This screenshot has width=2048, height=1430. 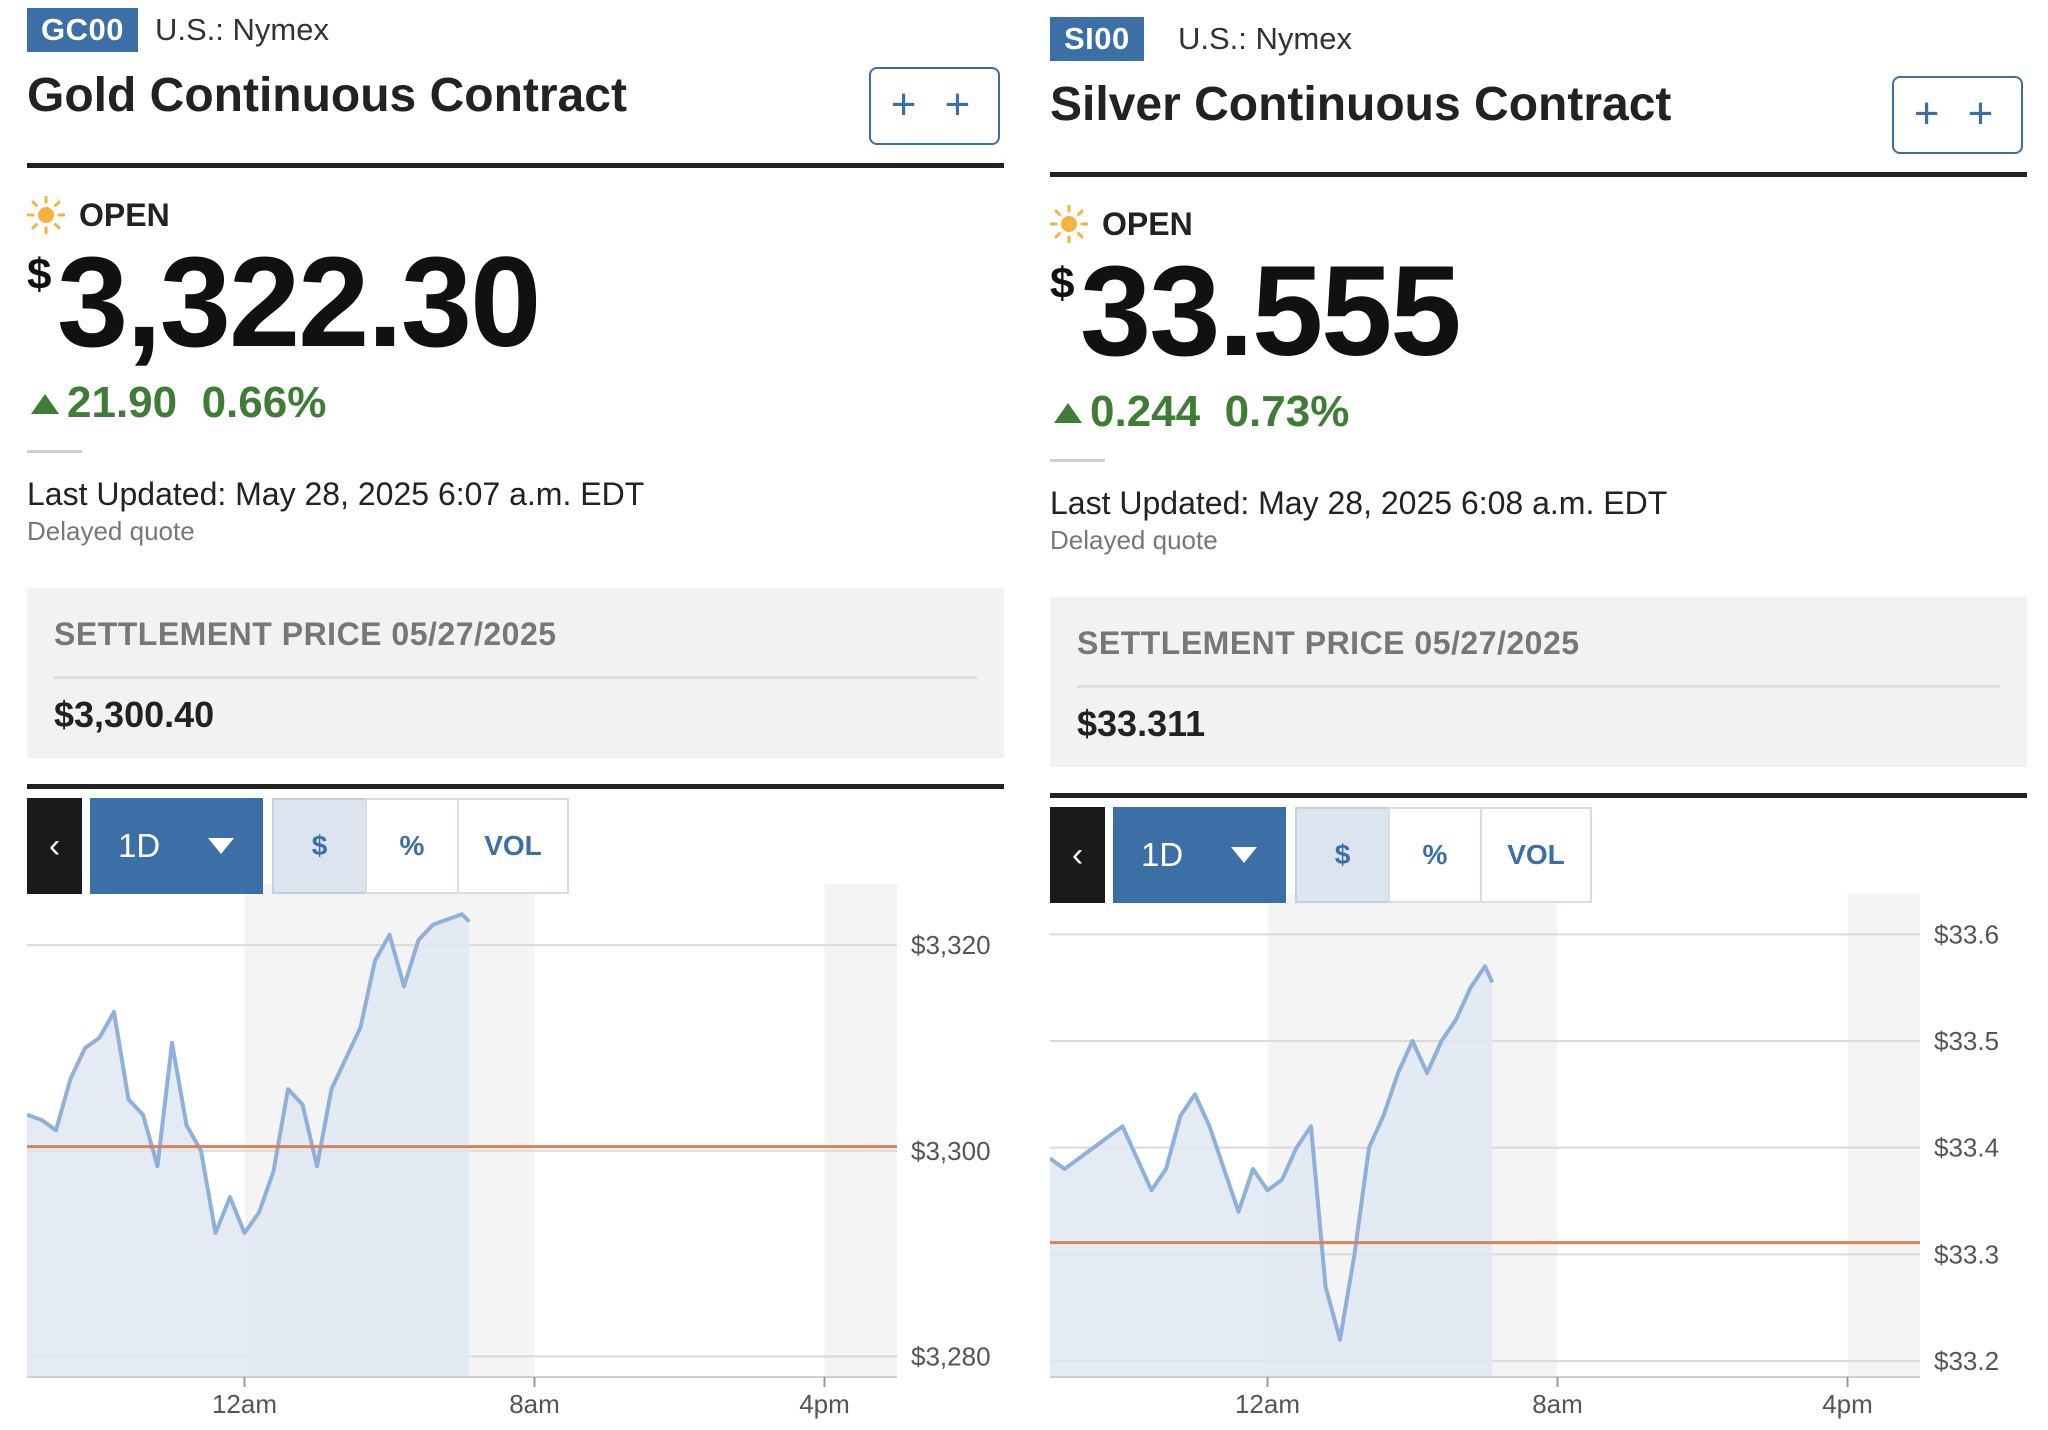 What do you see at coordinates (327, 95) in the screenshot?
I see `contract-title: Gold Continuous Contract` at bounding box center [327, 95].